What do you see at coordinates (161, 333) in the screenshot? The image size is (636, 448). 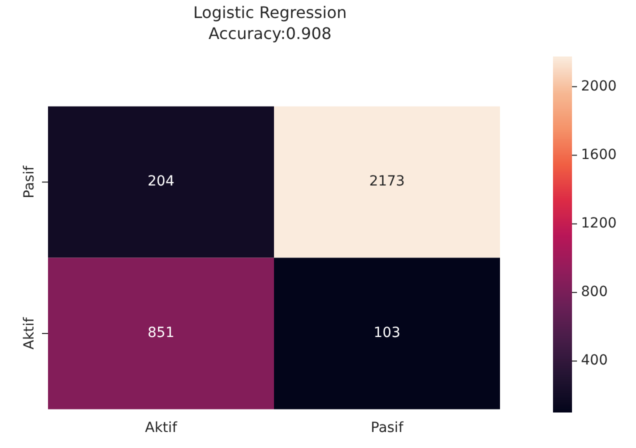 I see `data-label: 851` at bounding box center [161, 333].